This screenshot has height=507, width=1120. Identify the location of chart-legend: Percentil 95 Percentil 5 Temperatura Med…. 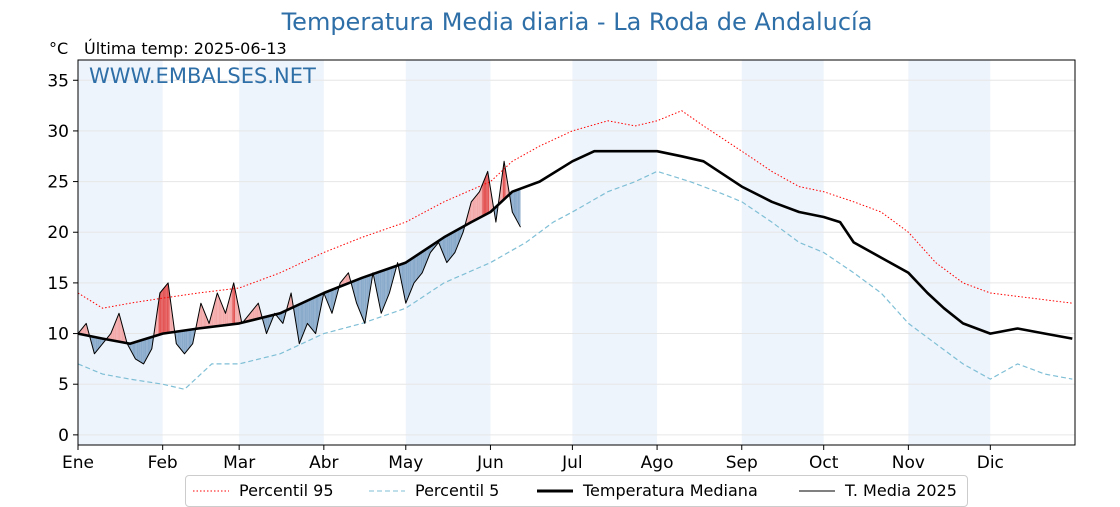
(576, 491).